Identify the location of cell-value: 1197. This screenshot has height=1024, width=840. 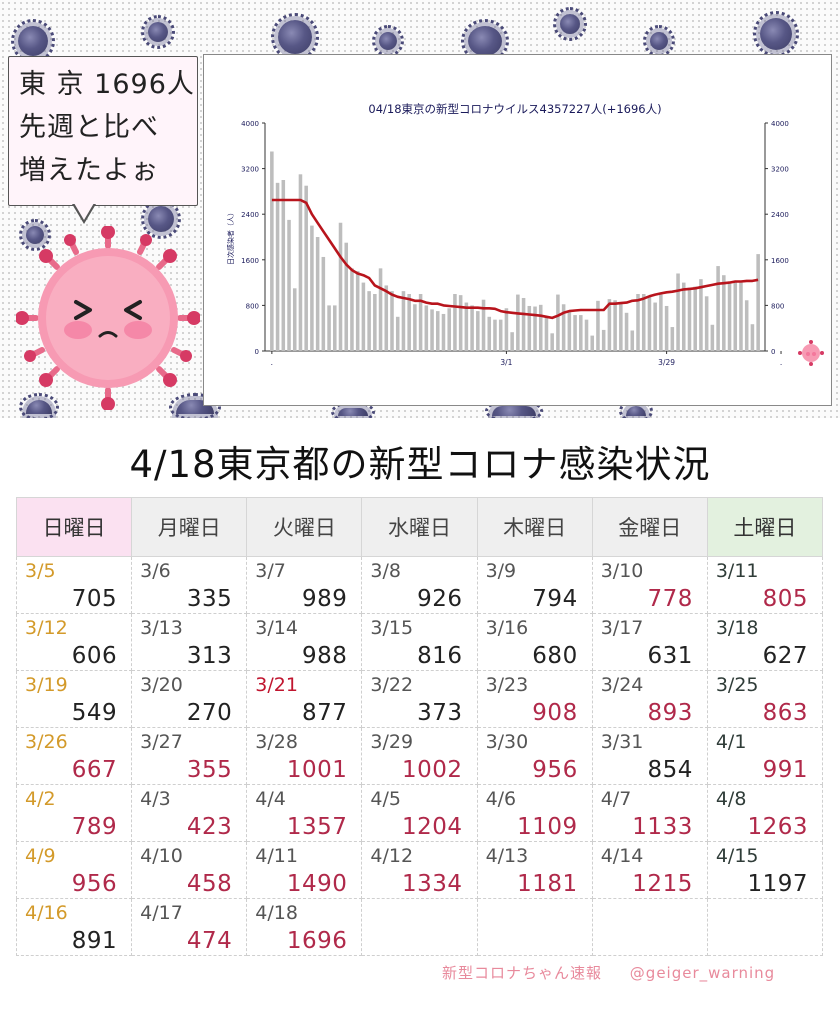
(777, 884).